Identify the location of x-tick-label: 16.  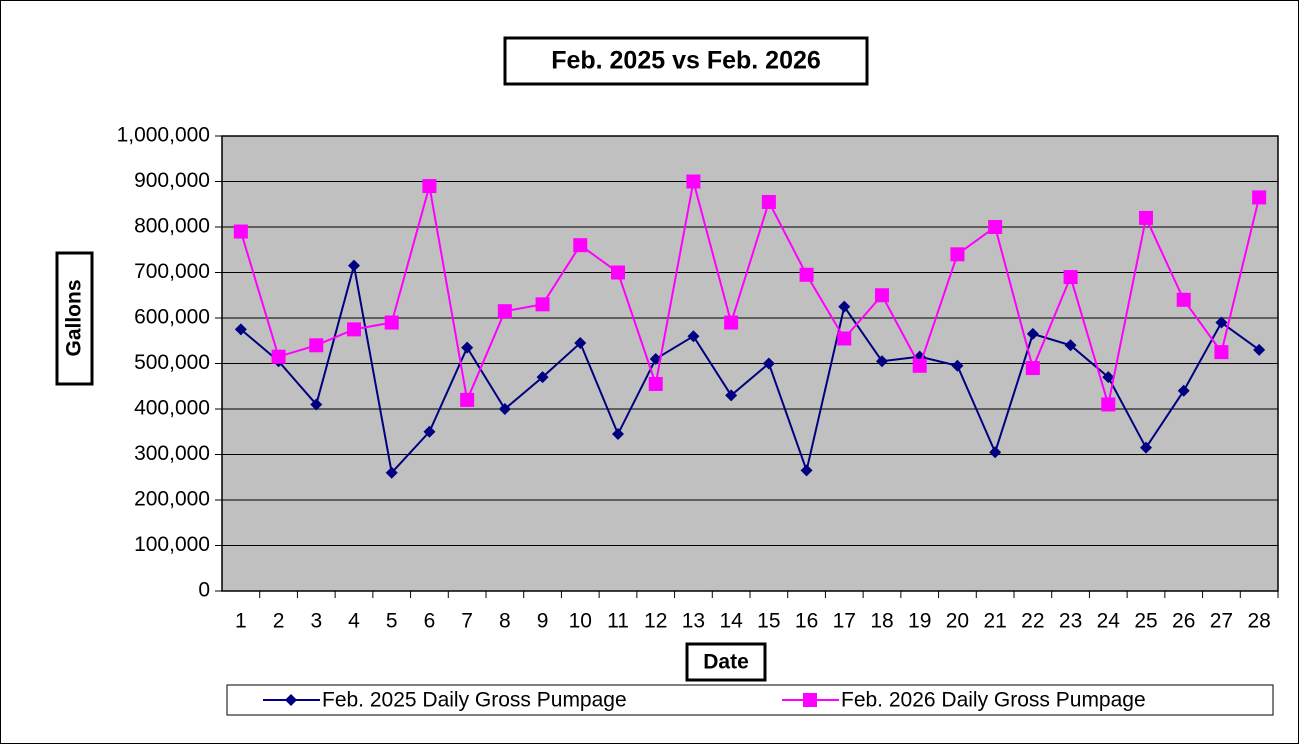
(806, 621).